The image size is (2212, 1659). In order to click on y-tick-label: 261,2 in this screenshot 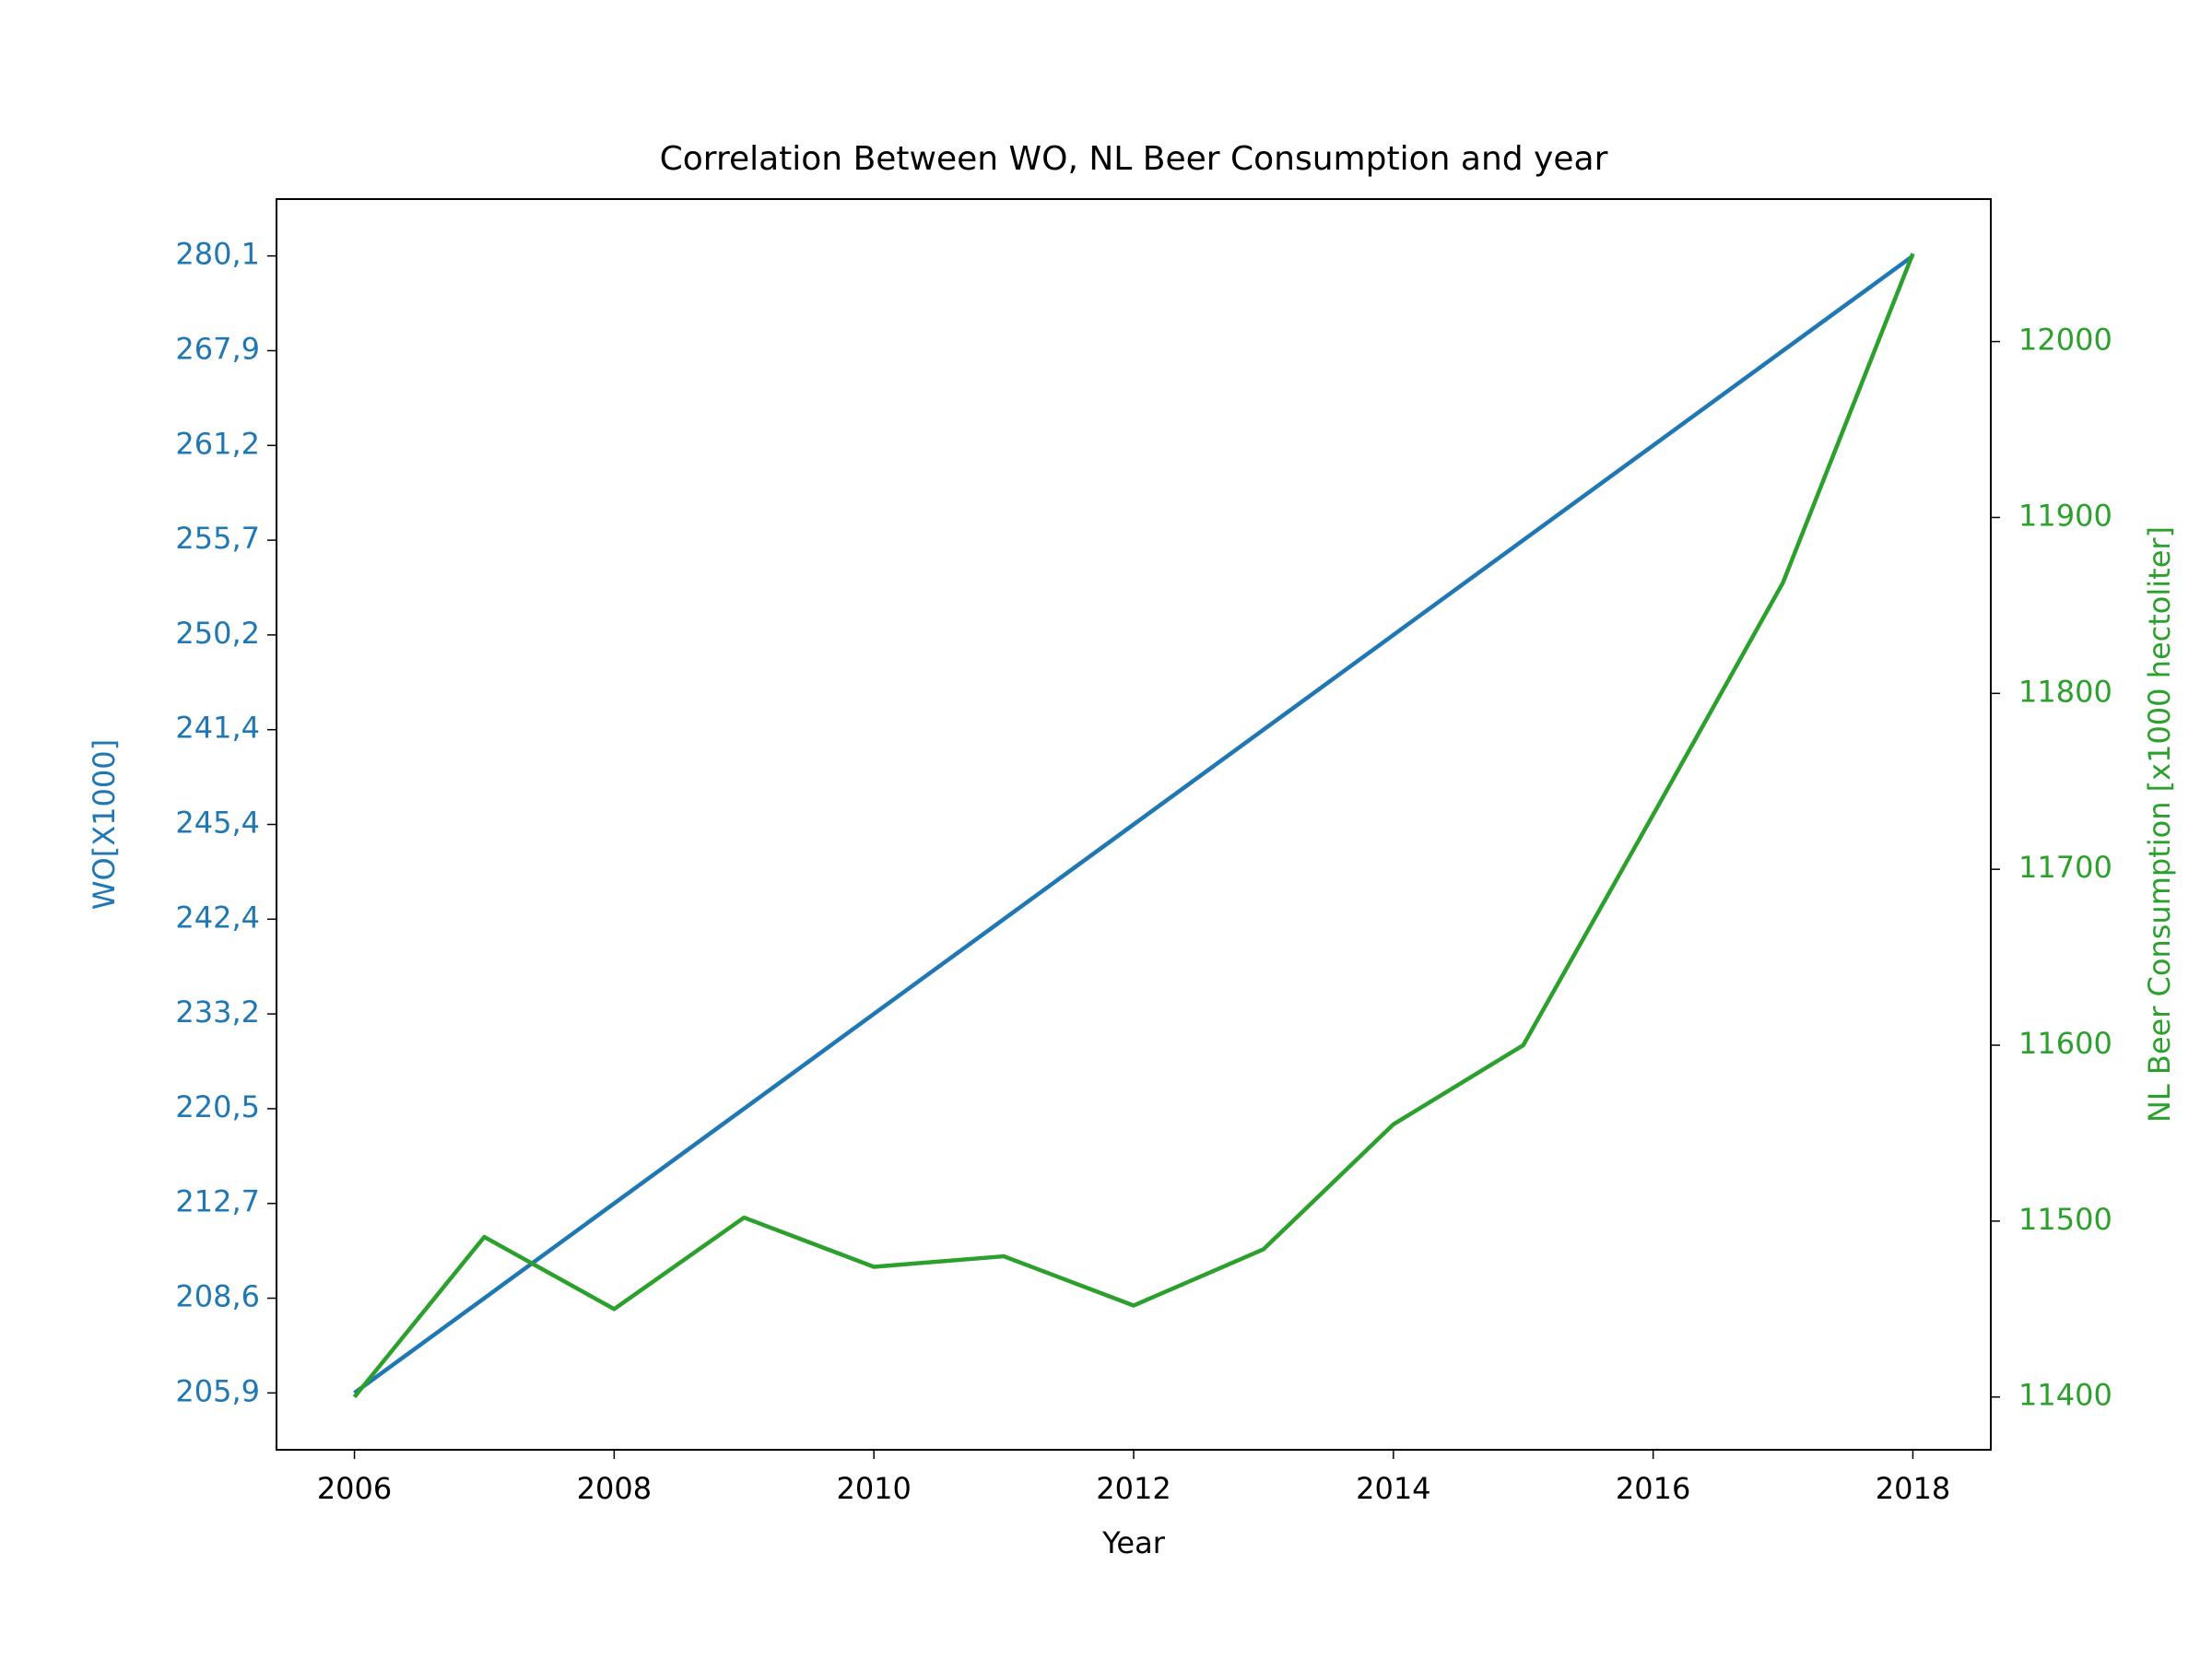, I will do `click(217, 443)`.